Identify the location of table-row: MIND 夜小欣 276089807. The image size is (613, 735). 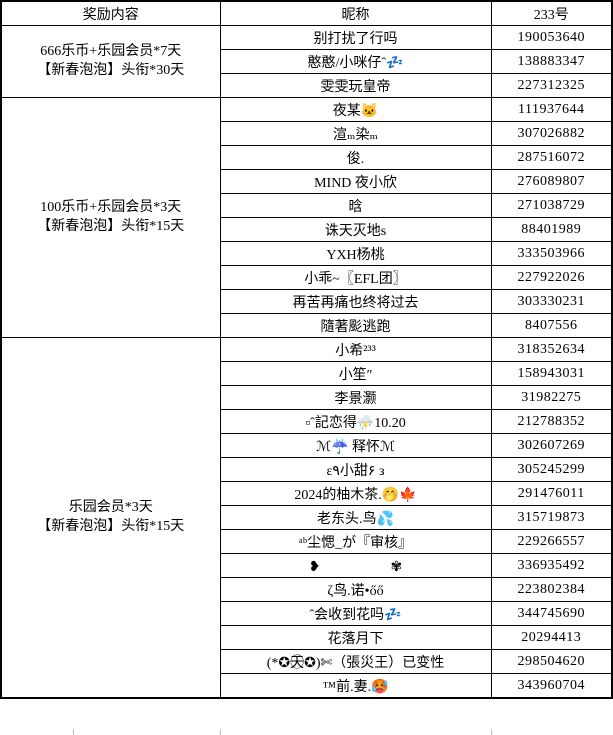
(307, 181).